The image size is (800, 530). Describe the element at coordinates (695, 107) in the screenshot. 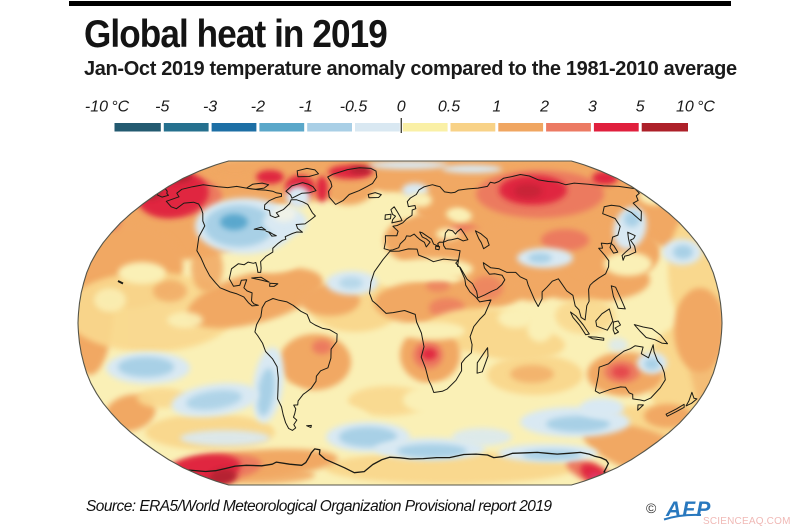

I see `svg-text: 10 °C` at that location.